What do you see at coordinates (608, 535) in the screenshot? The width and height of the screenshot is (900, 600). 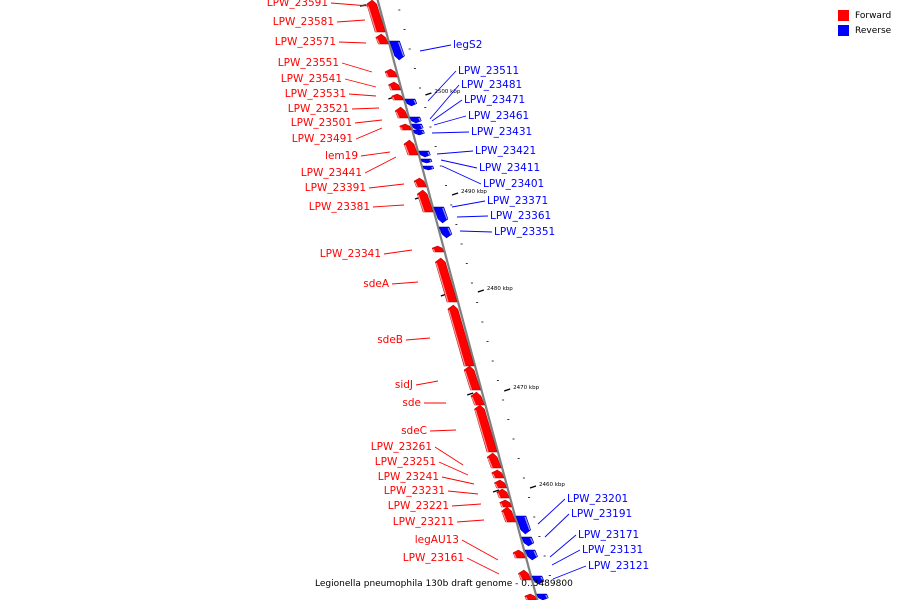 I see `reverse-gene-label: LPW_23171` at bounding box center [608, 535].